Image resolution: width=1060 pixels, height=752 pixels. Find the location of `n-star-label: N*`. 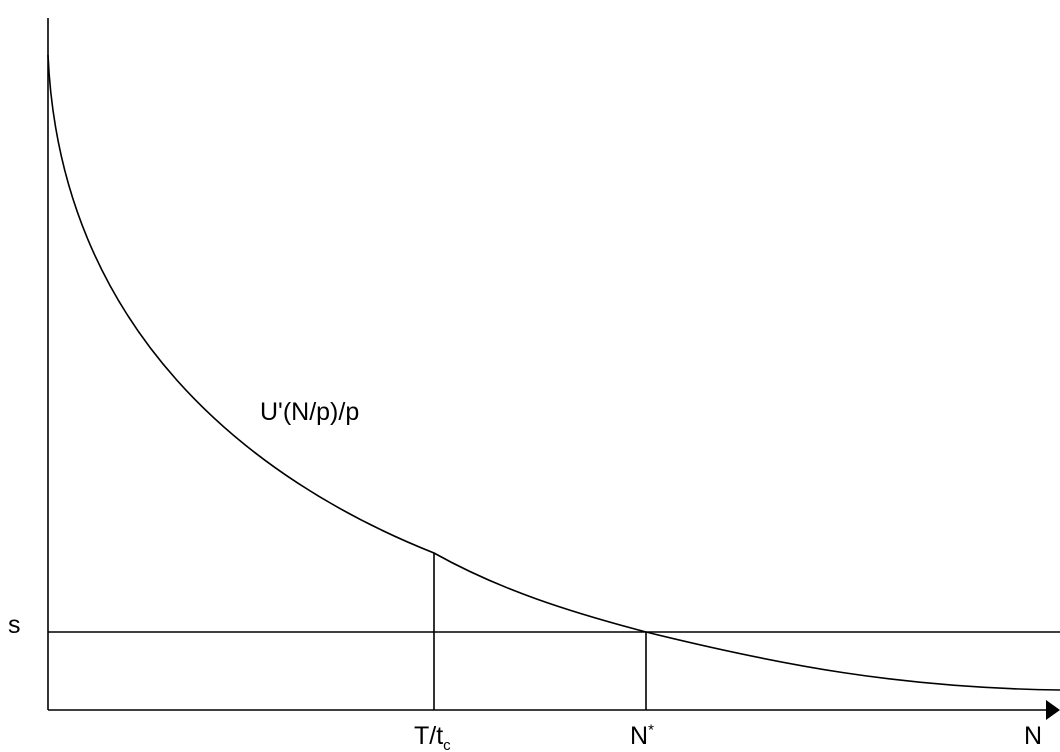

n-star-label: N* is located at coordinates (642, 735).